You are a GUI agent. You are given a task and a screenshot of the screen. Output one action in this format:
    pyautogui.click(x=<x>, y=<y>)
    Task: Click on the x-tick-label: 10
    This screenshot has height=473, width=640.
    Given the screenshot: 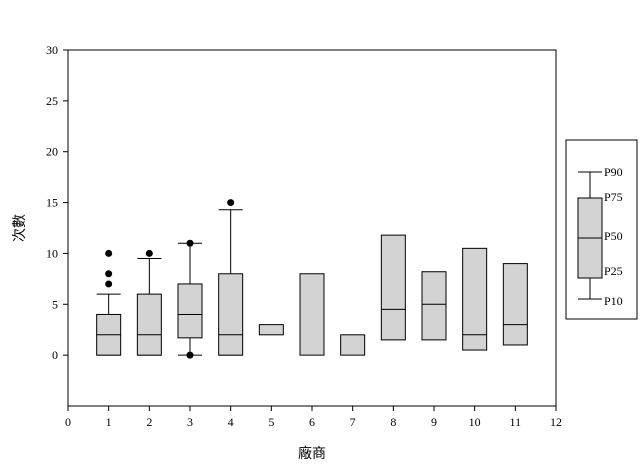 What is the action you would take?
    pyautogui.click(x=475, y=422)
    